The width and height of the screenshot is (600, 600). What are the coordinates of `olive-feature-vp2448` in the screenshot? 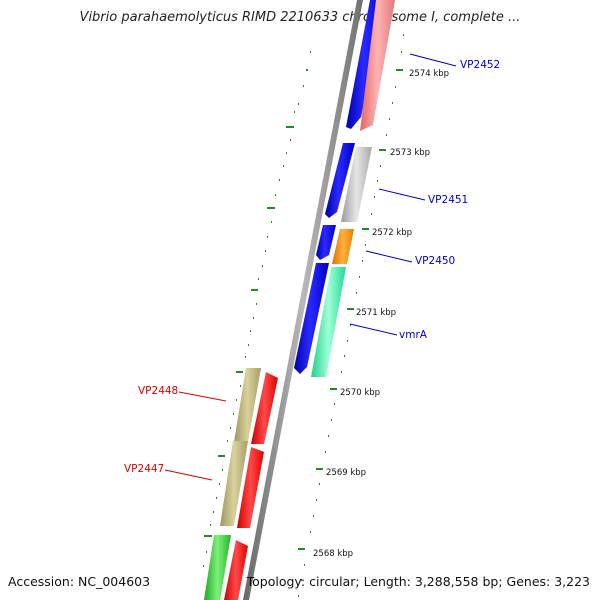 It's located at (247, 405).